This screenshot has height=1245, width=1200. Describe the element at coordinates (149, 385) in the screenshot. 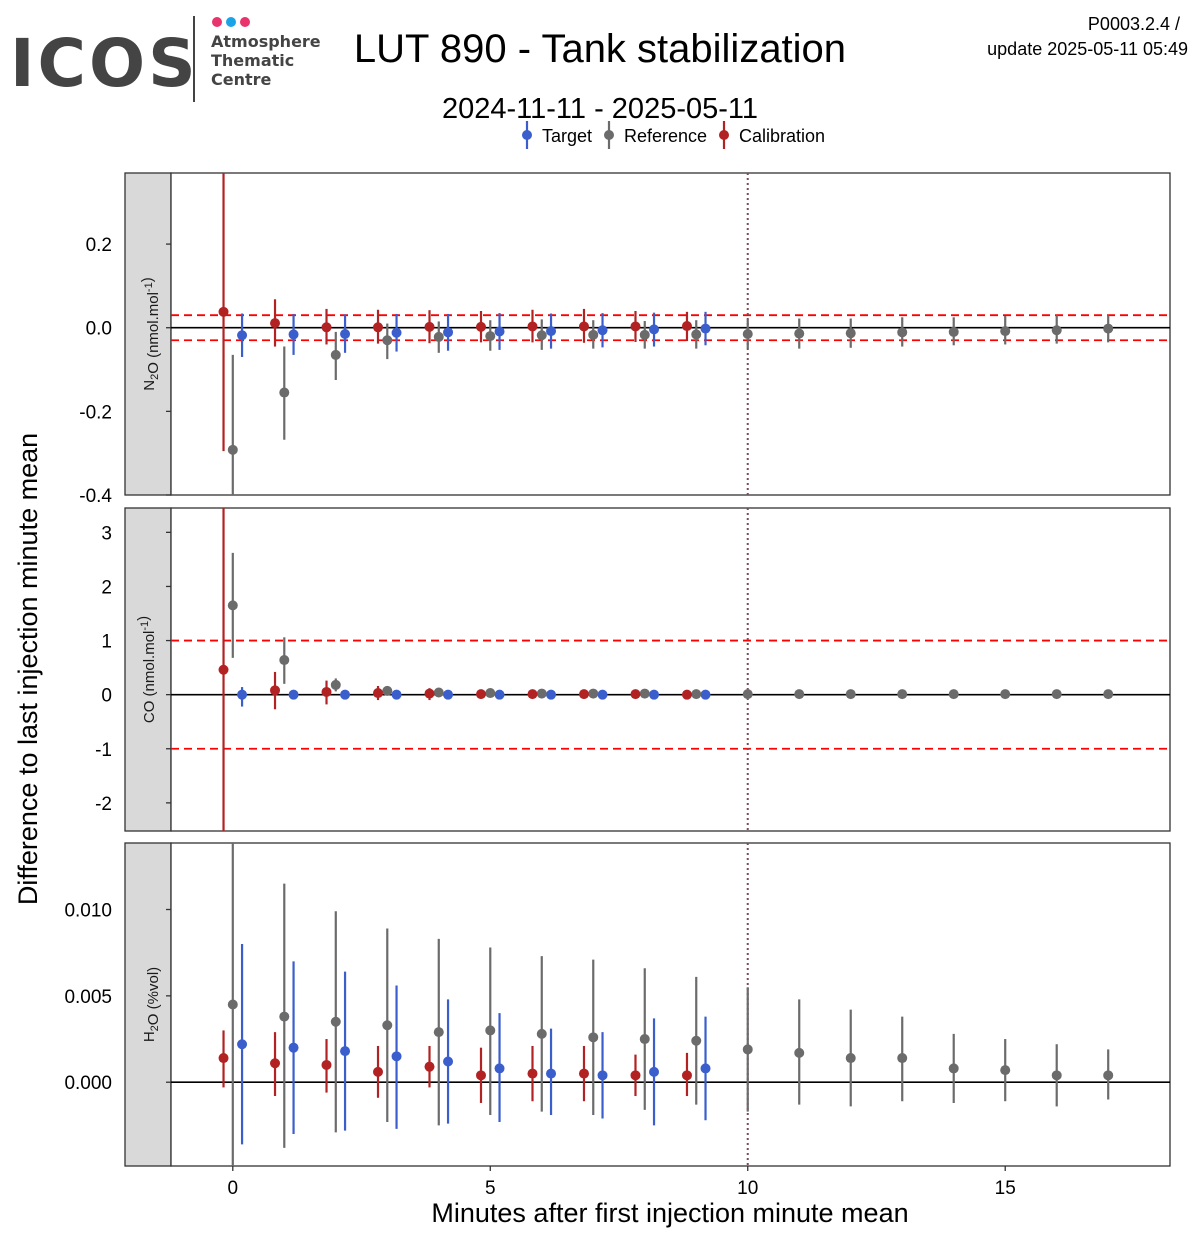

I see `strip-base: N` at that location.